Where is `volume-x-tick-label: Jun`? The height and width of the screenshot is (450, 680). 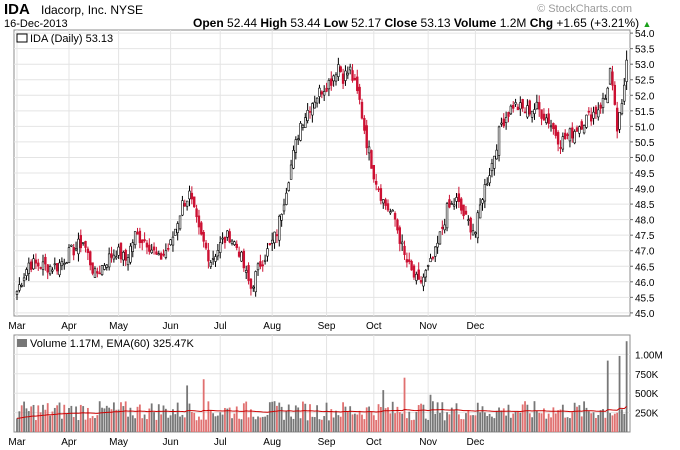 volume-x-tick-label: Jun is located at coordinates (171, 442).